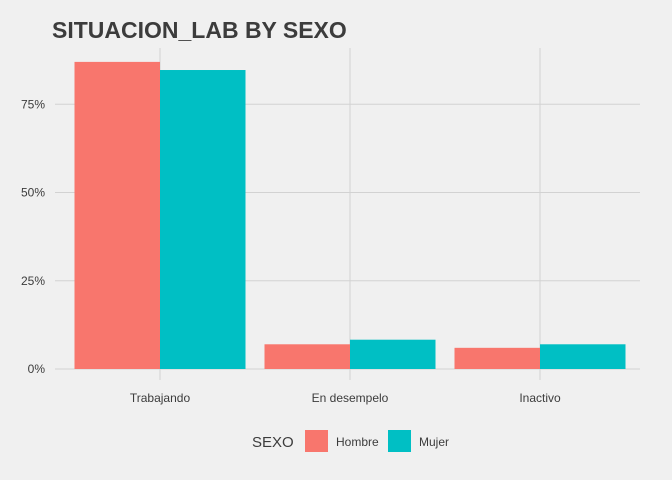 The image size is (672, 480). Describe the element at coordinates (37, 369) in the screenshot. I see `y-tick-label: 0%` at that location.